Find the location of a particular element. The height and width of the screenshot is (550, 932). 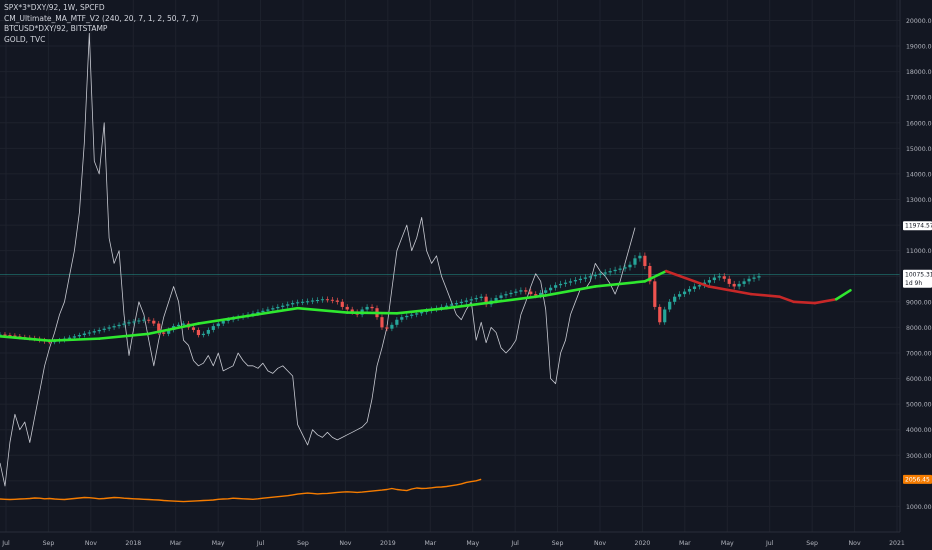

btc-price-badge-label: 11974.57 is located at coordinates (918, 226).